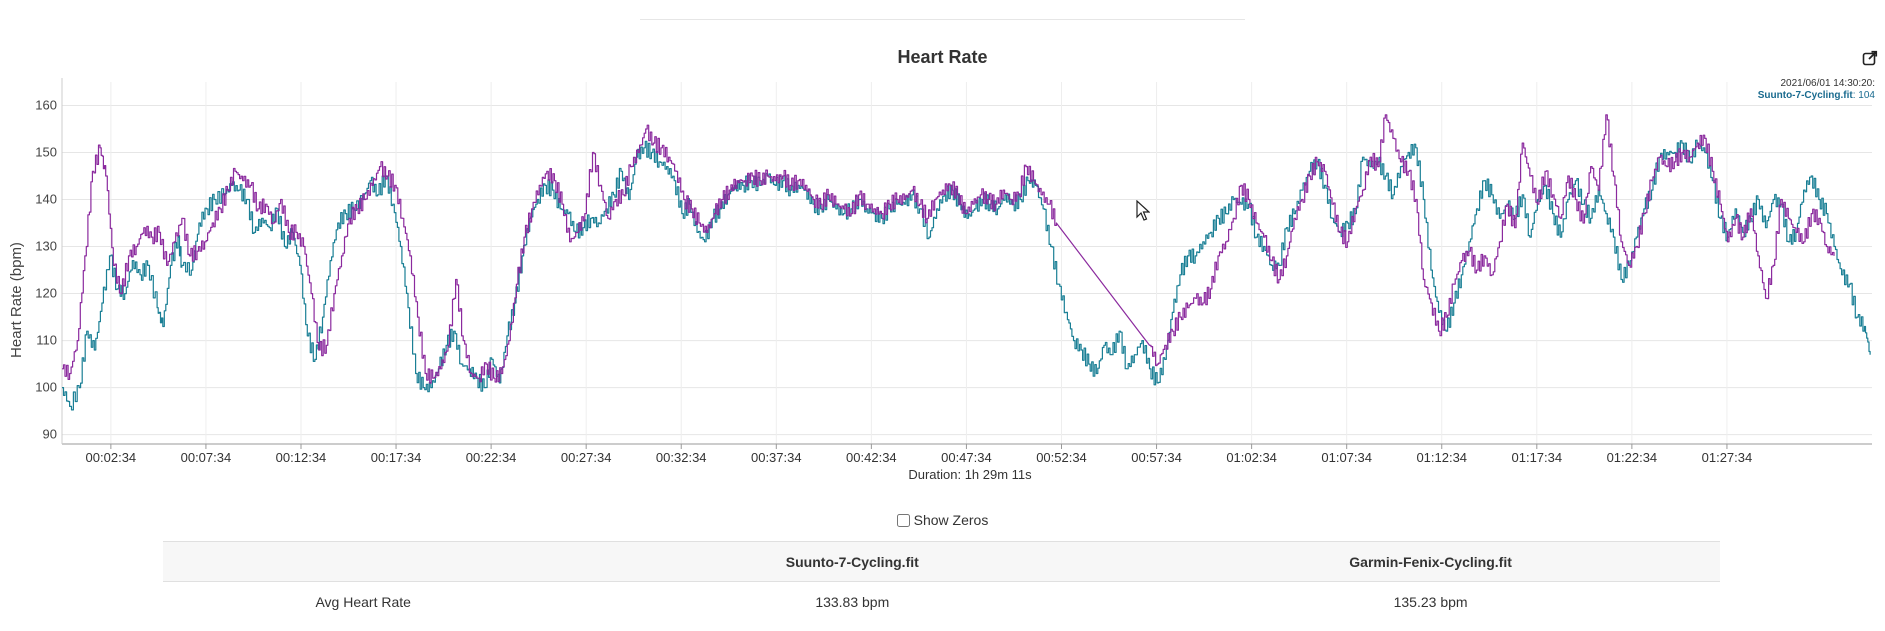 The image size is (1885, 631). Describe the element at coordinates (966, 457) in the screenshot. I see `x-tick-label: 00:47:34` at that location.